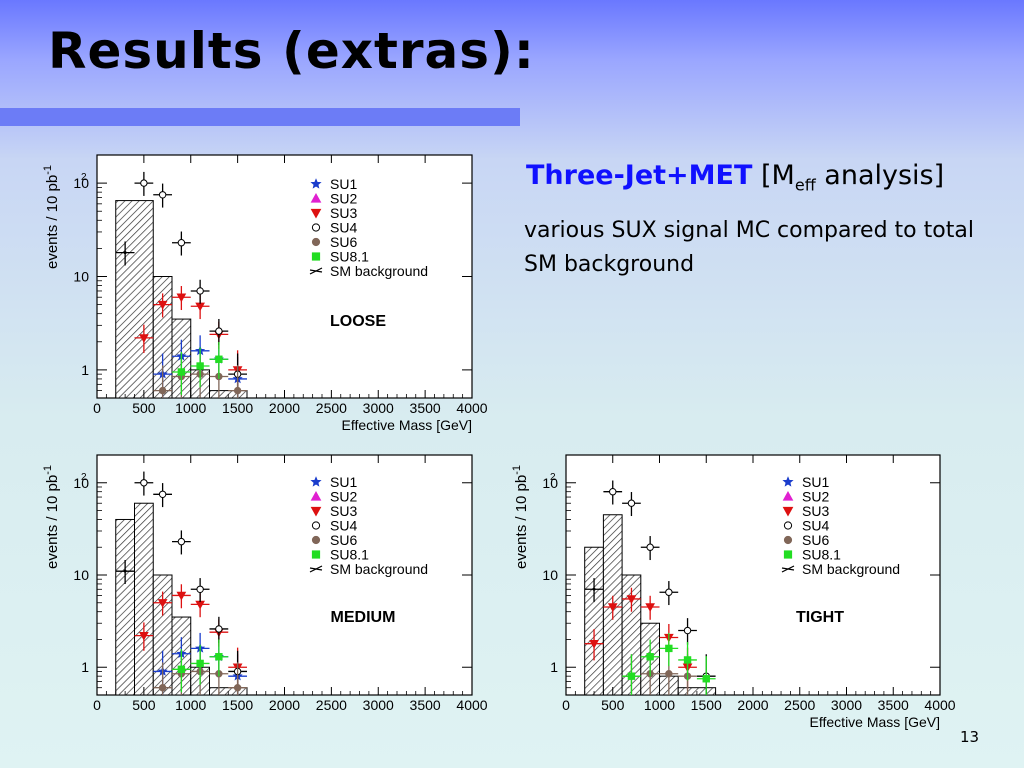 This screenshot has height=768, width=1024. Describe the element at coordinates (778, 175) in the screenshot. I see `analysis-heading-bracket: [M` at that location.